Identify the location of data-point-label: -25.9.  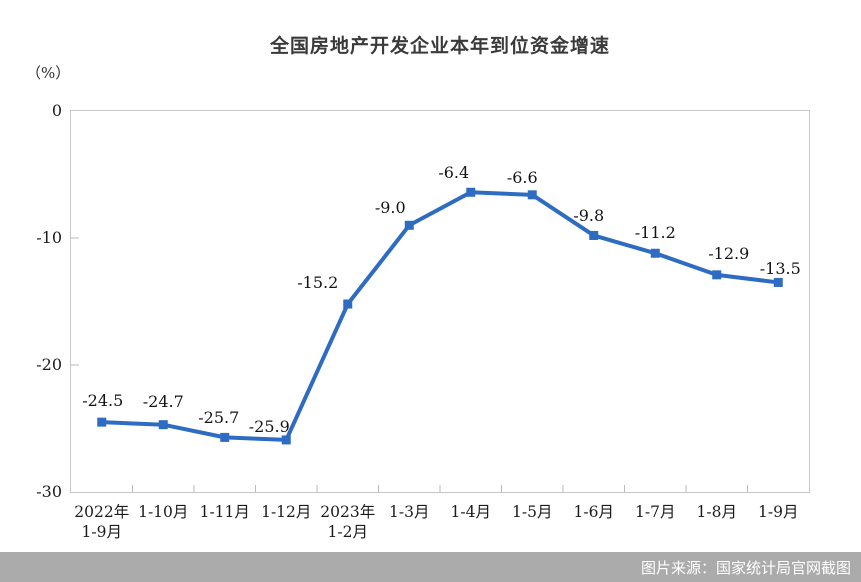
(269, 426).